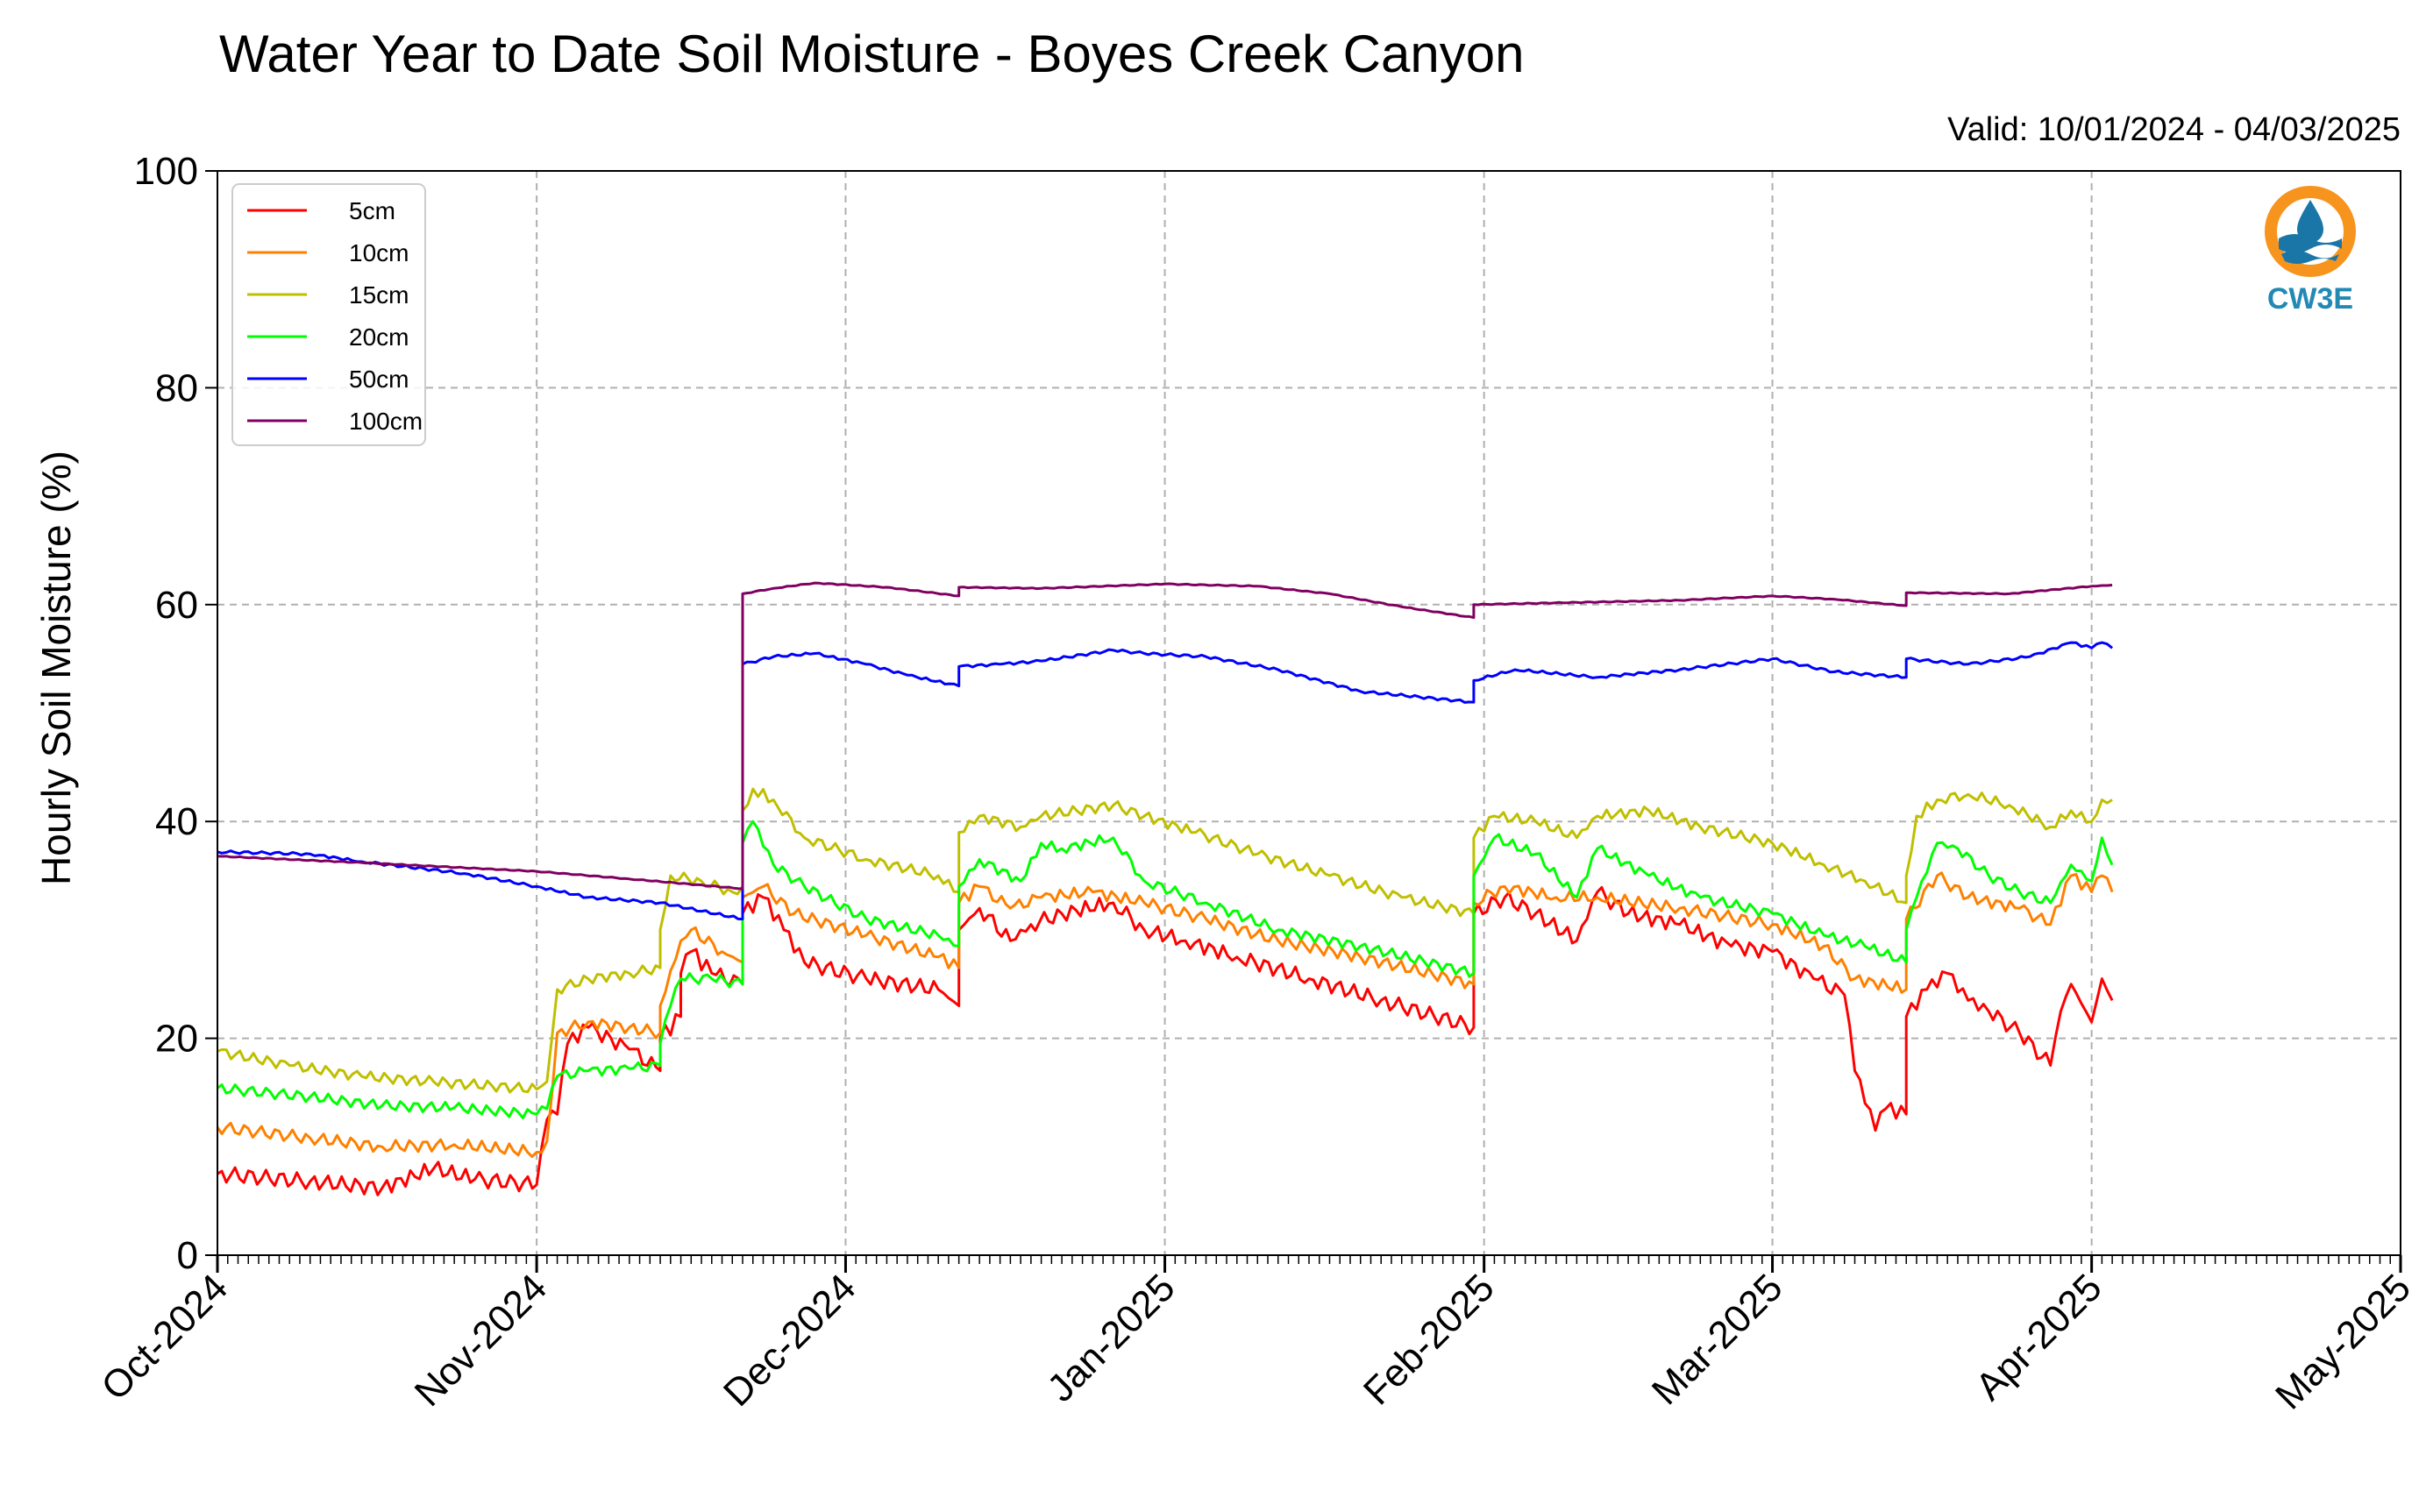 The height and width of the screenshot is (1512, 2426). What do you see at coordinates (789, 1340) in the screenshot?
I see `x-tick-label: Dec-2024` at bounding box center [789, 1340].